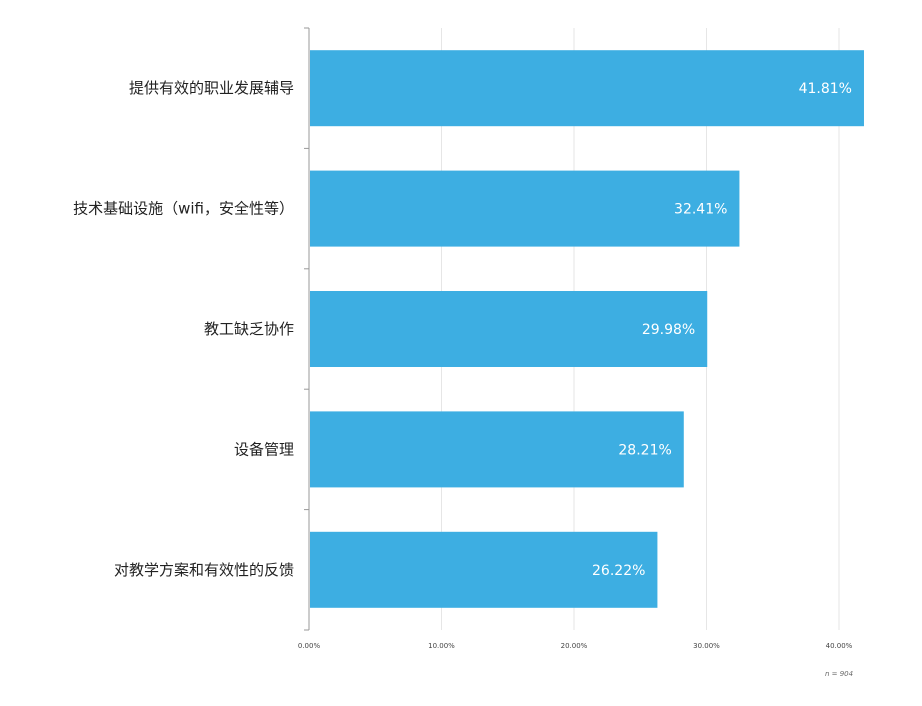  I want to click on category-label: 技术基础设施（wifi，安全性等）, so click(183, 209).